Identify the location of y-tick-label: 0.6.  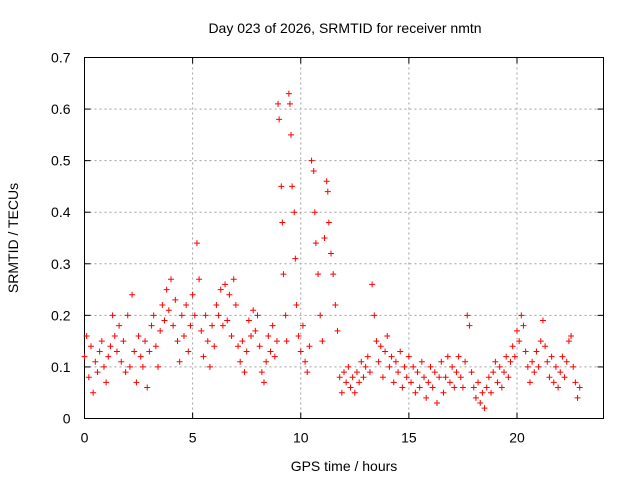
(61, 109).